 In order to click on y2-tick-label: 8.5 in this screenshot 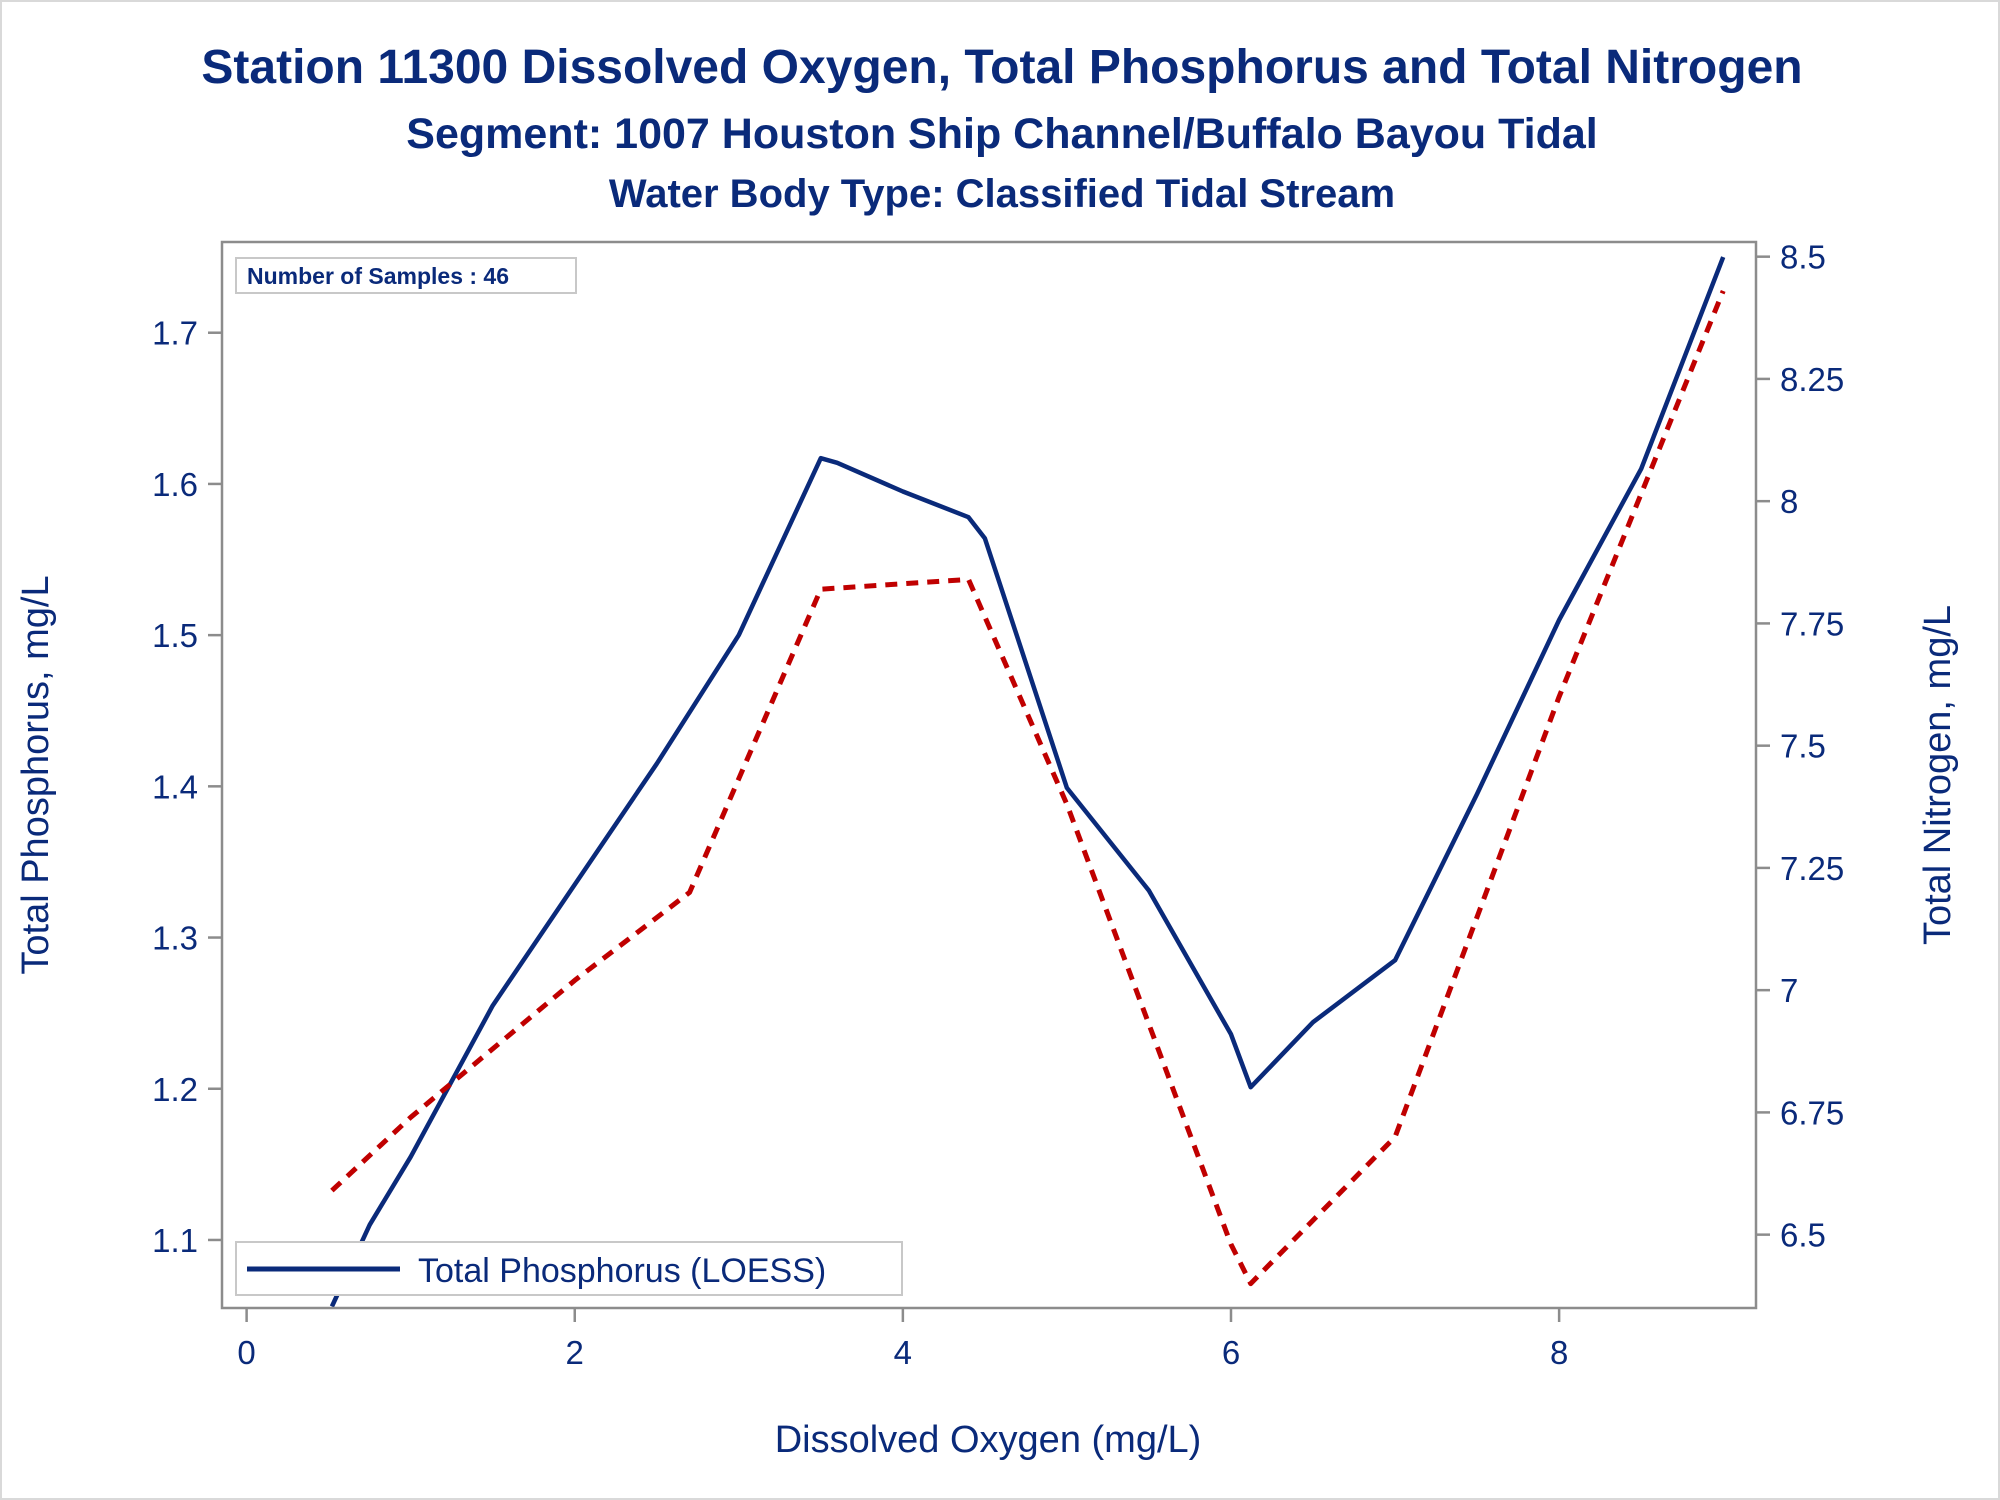, I will do `click(1803, 257)`.